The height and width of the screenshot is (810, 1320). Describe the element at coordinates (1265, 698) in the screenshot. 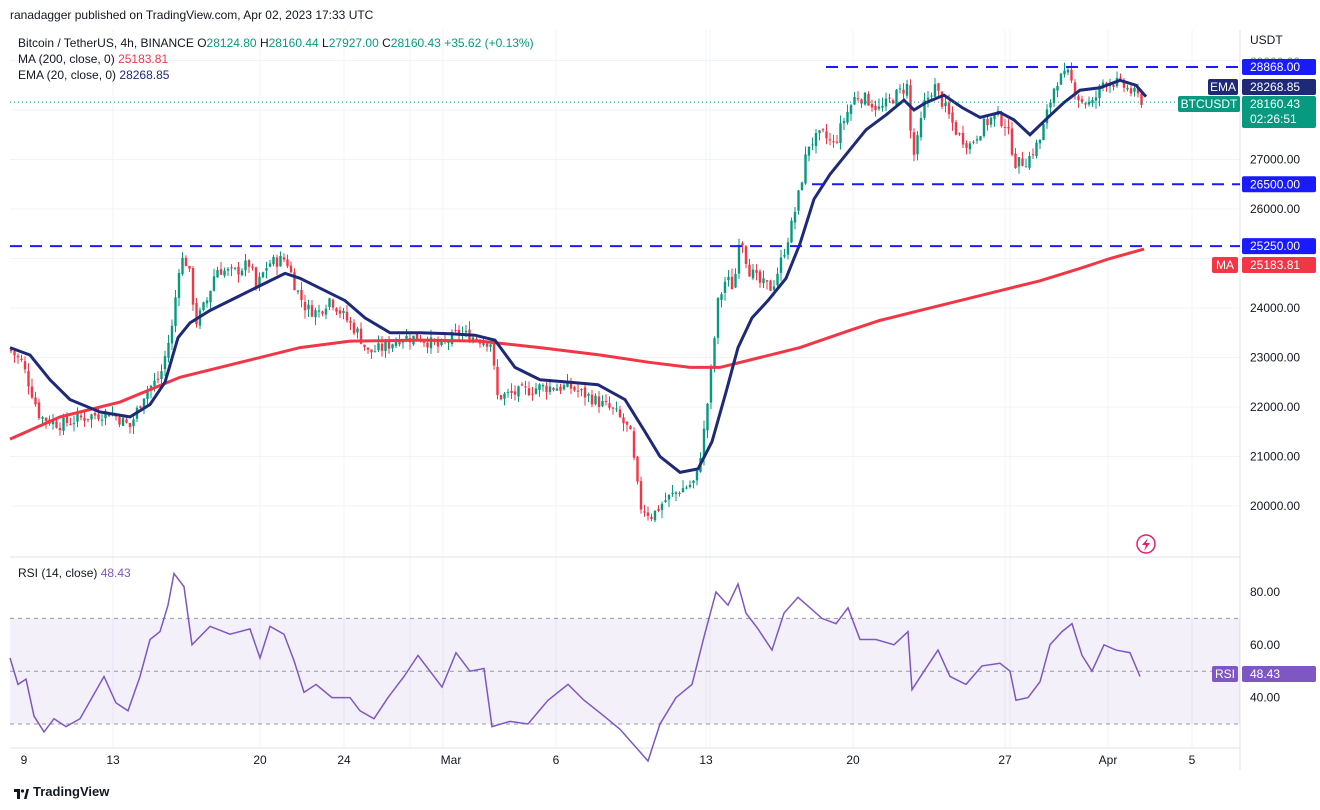

I see `rsi-tick-label-0: 40.00` at that location.